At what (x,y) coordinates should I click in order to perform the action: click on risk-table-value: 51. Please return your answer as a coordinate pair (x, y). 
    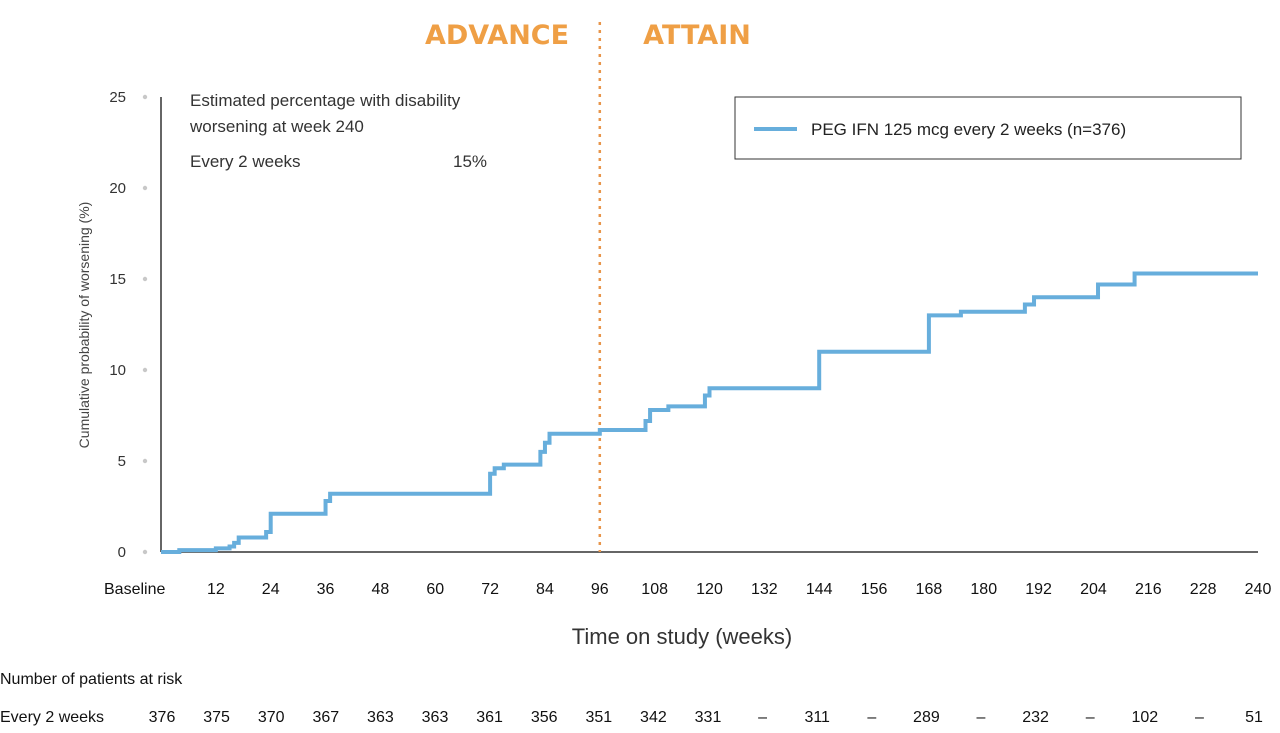
    Looking at the image, I should click on (1254, 717).